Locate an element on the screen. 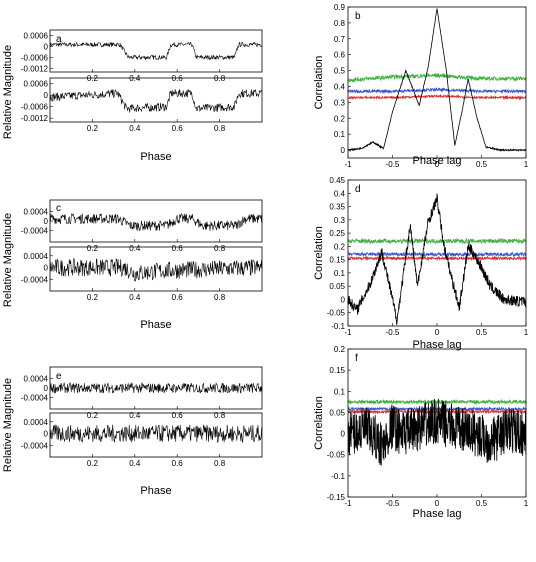 The width and height of the screenshot is (536, 562). y-tick-label: -0.0012 is located at coordinates (35, 68).